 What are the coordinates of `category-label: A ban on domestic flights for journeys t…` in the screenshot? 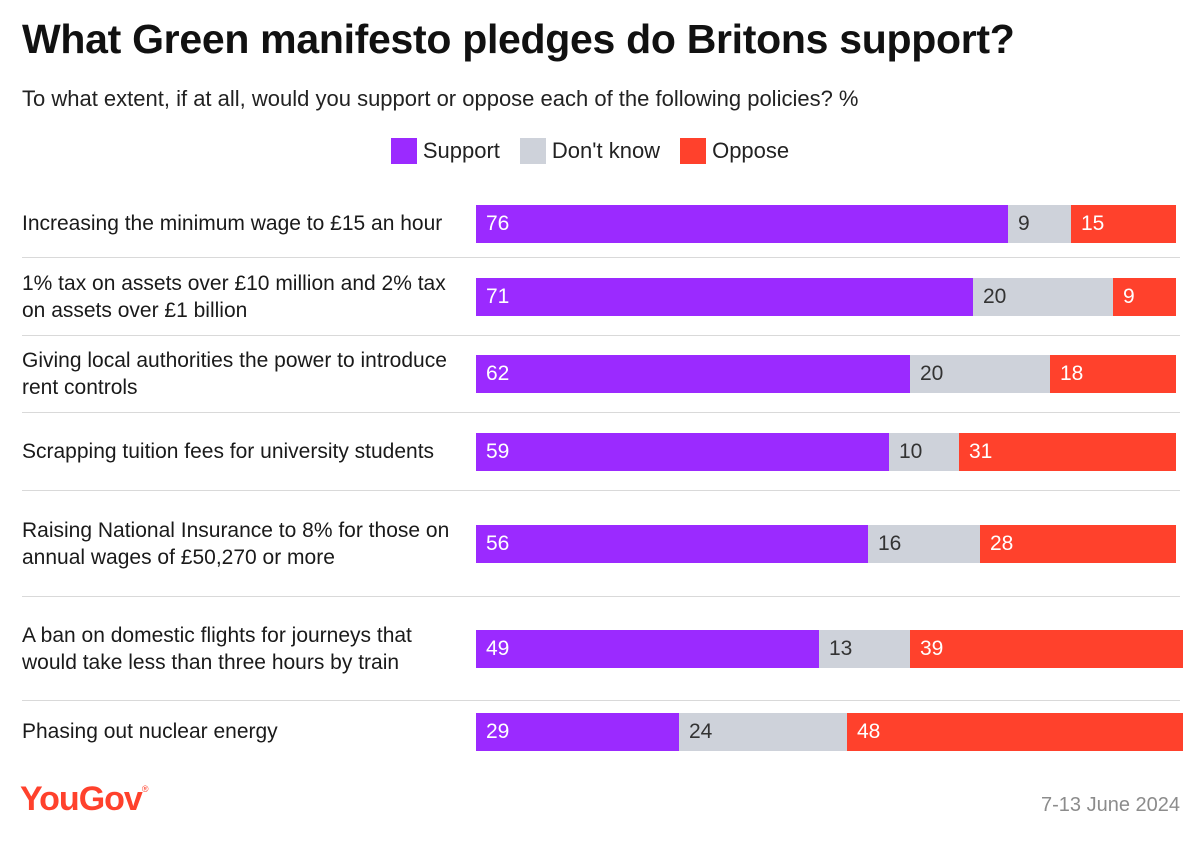 It's located at (217, 649).